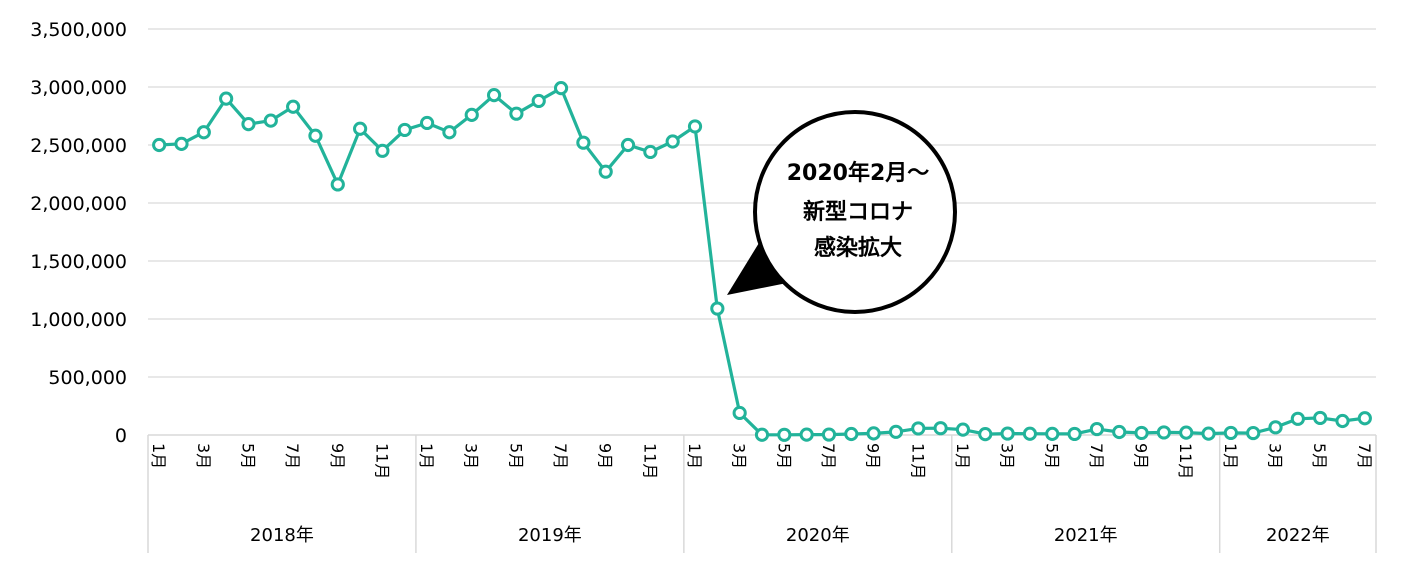 This screenshot has width=1411, height=575. Describe the element at coordinates (1086, 535) in the screenshot. I see `x-year-label: 2021年` at that location.